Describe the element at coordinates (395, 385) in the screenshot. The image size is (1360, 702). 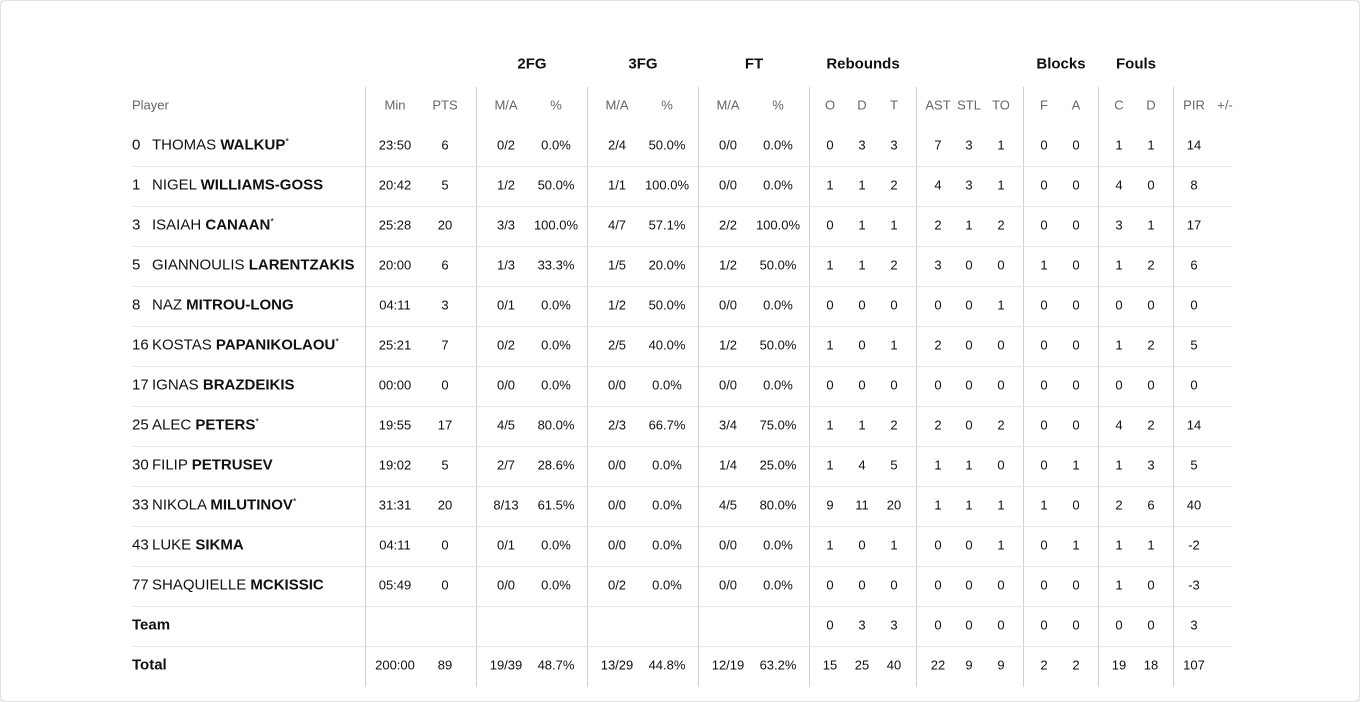
I see `stat-cell: 00:00` at that location.